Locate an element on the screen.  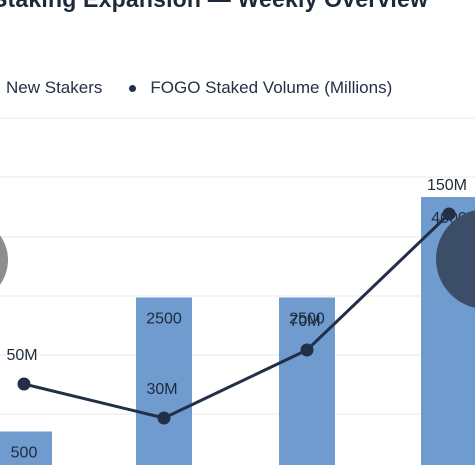
bar-label-0: 500 is located at coordinates (24, 453).